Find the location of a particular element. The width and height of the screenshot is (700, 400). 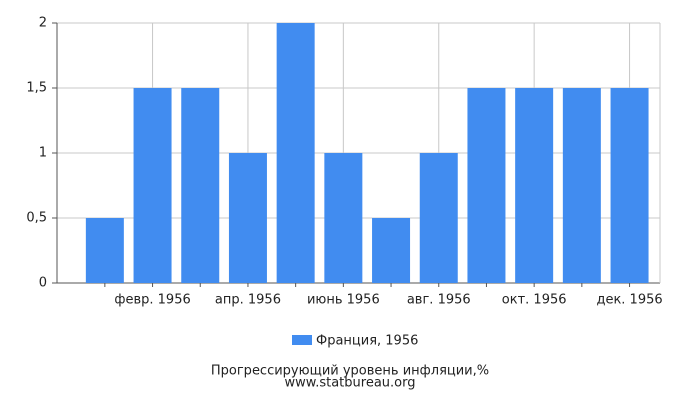

legend-label: Франция, 1956 is located at coordinates (367, 341).